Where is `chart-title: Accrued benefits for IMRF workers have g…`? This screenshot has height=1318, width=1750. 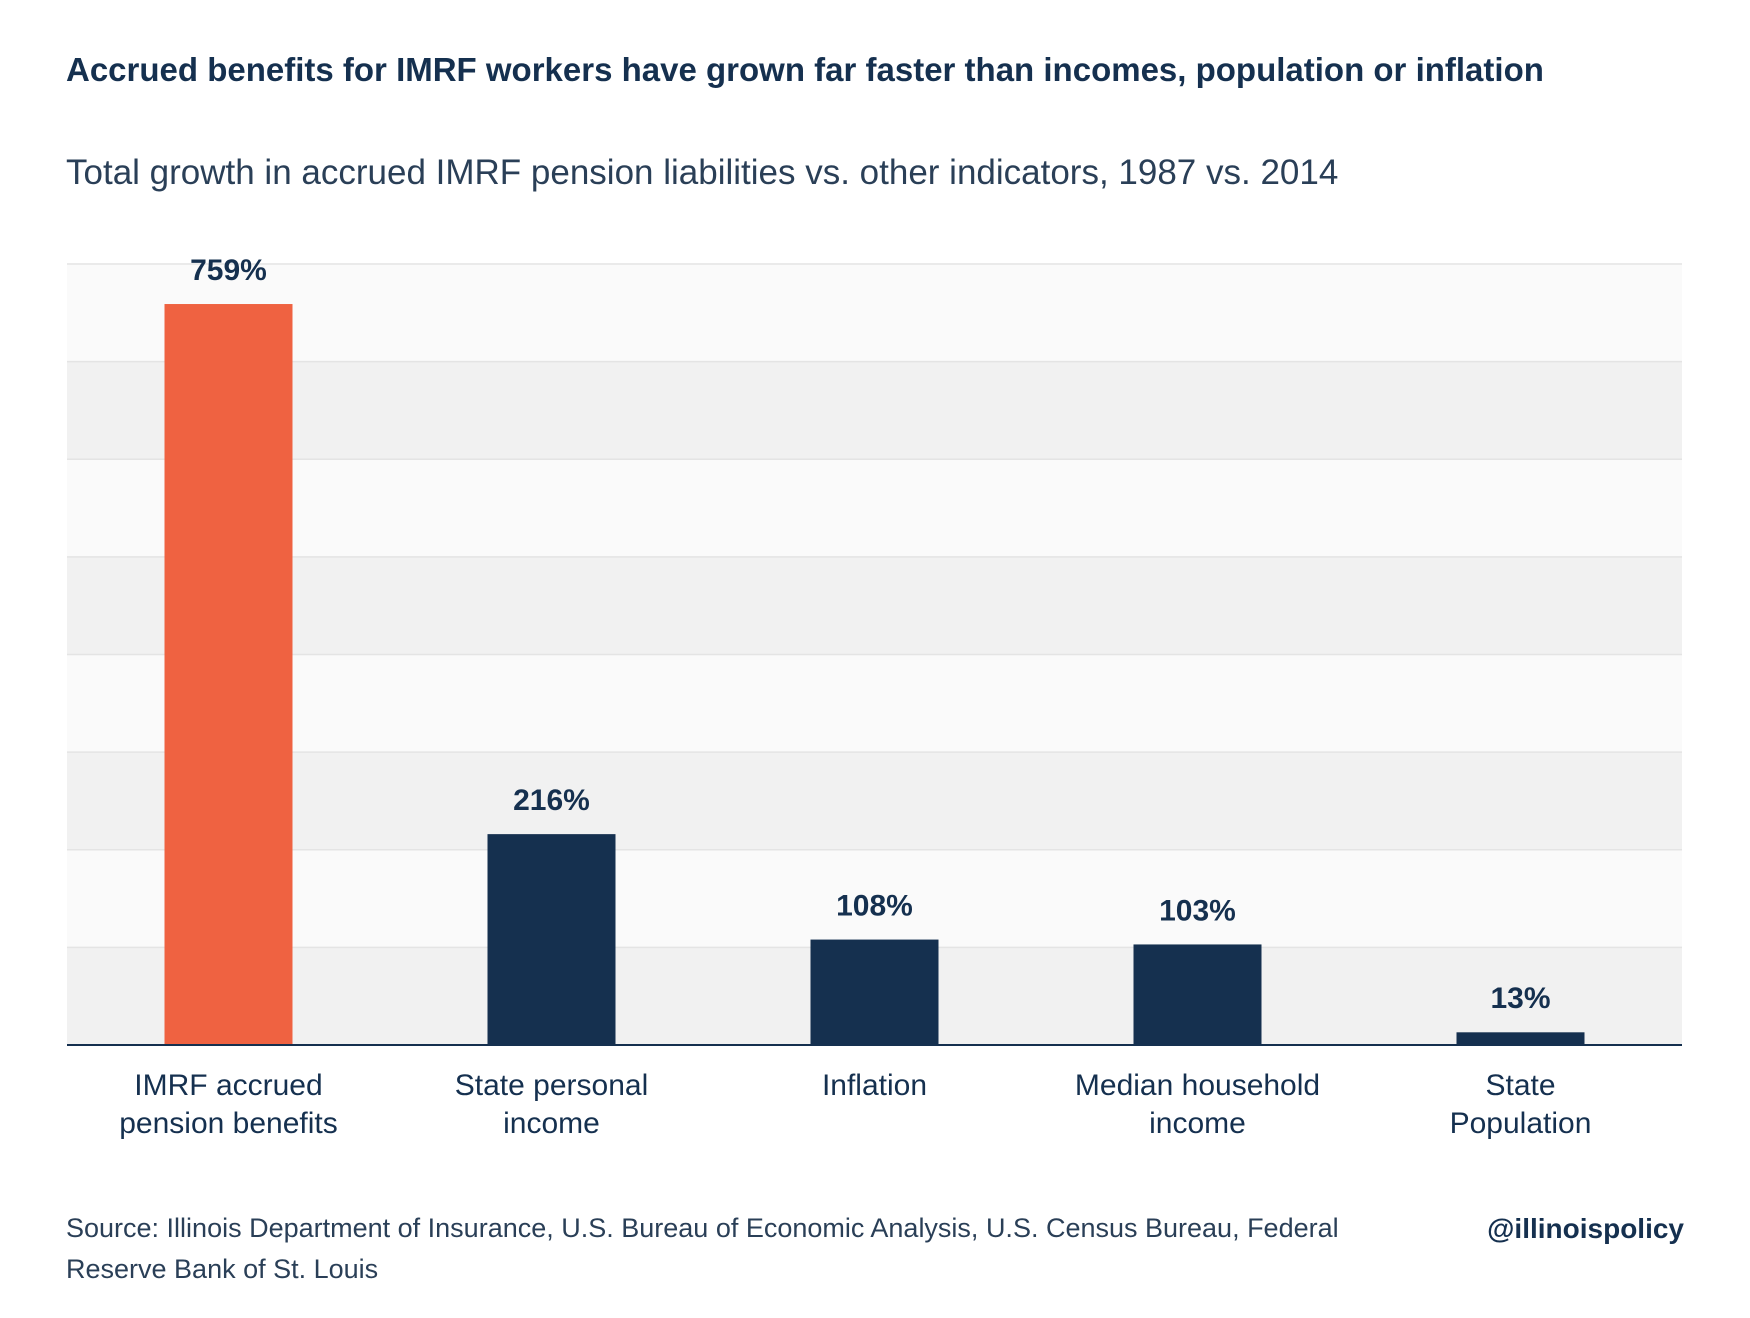
chart-title: Accrued benefits for IMRF workers have g… is located at coordinates (805, 69).